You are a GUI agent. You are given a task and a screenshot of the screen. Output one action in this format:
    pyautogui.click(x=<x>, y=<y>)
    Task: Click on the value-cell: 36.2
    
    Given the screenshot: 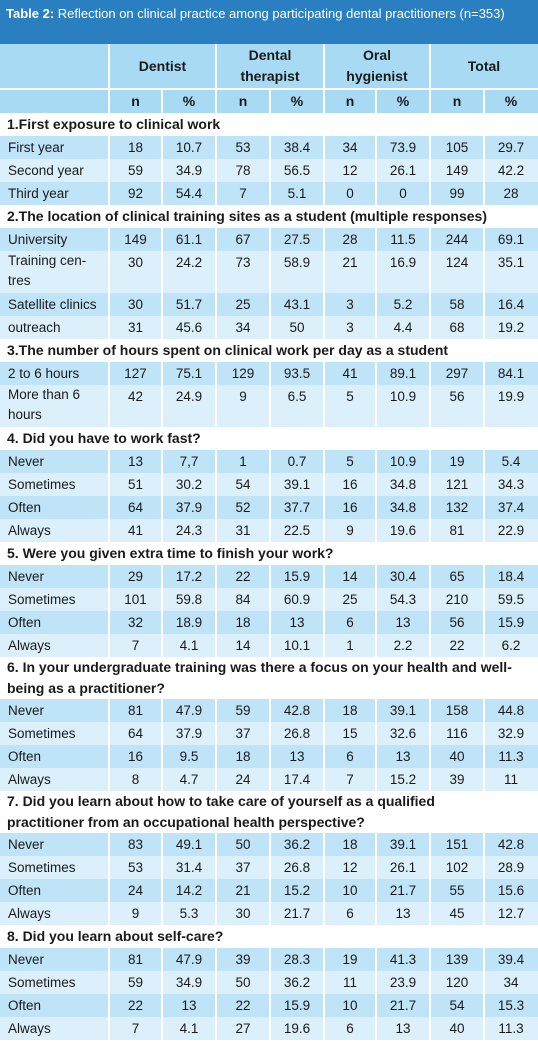 What is the action you would take?
    pyautogui.click(x=297, y=844)
    